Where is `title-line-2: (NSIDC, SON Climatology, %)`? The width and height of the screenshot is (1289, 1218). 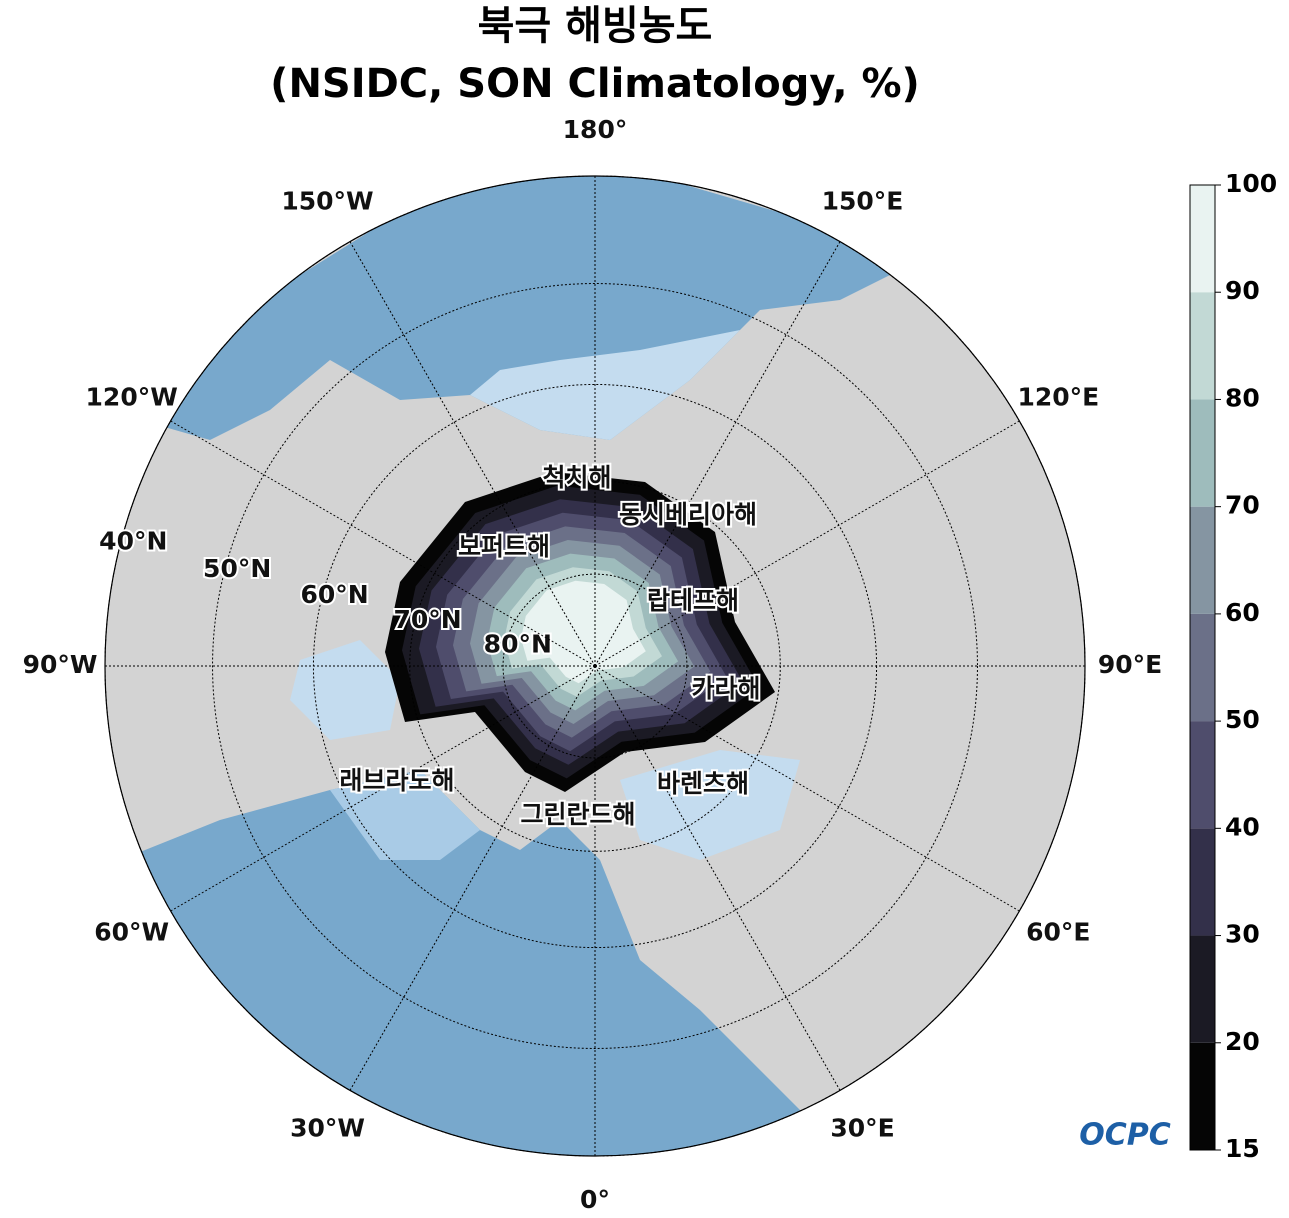 title-line-2: (NSIDC, SON Climatology, %) is located at coordinates (595, 84).